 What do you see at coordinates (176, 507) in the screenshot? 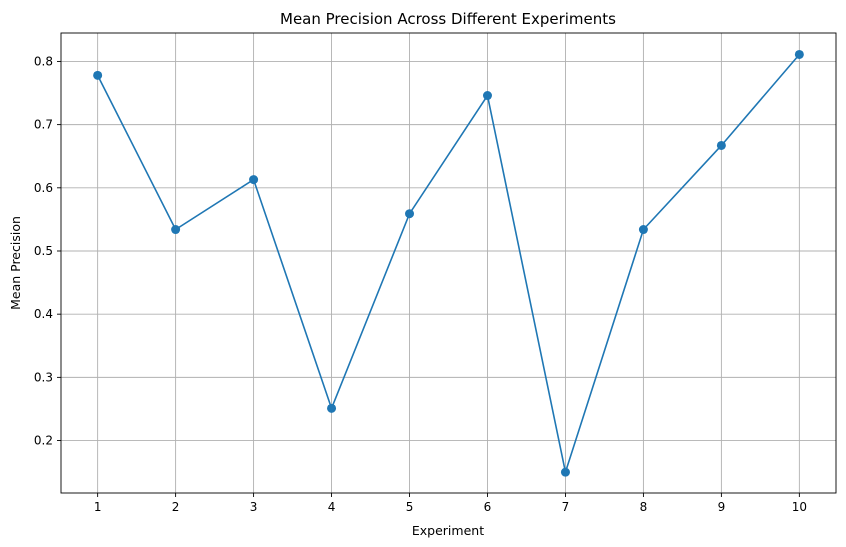
I see `x-tick-label: 2` at bounding box center [176, 507].